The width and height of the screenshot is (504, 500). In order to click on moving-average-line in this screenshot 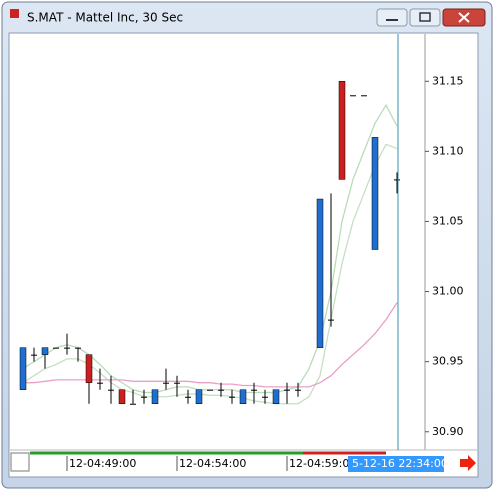, I will do `click(210, 345)`.